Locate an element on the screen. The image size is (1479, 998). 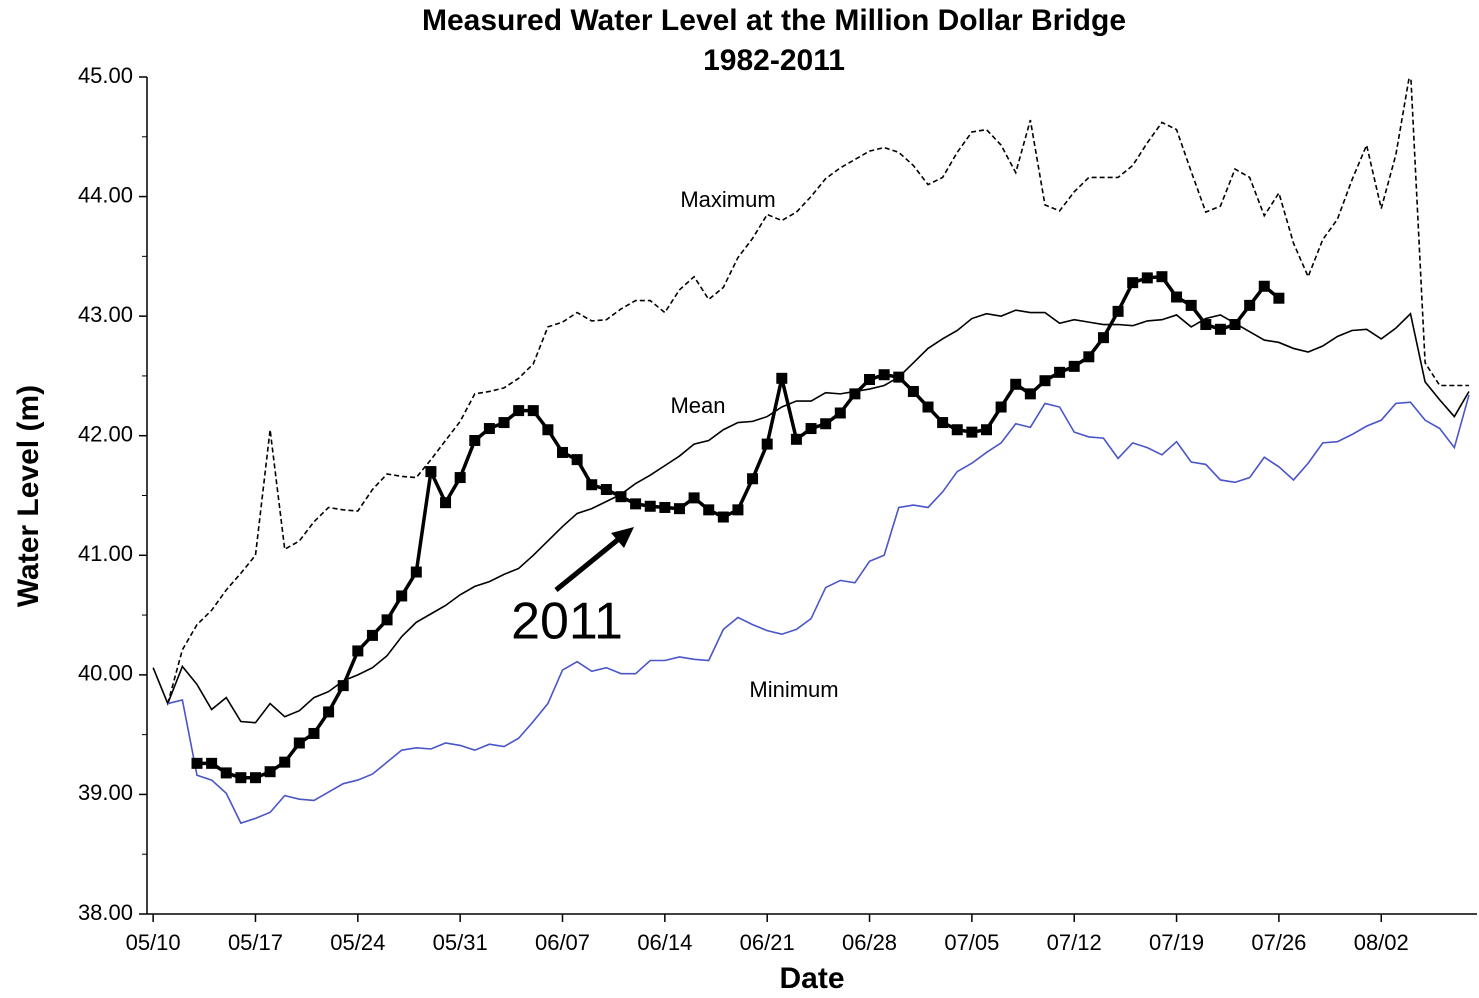
arrow-shaft is located at coordinates (588, 564).